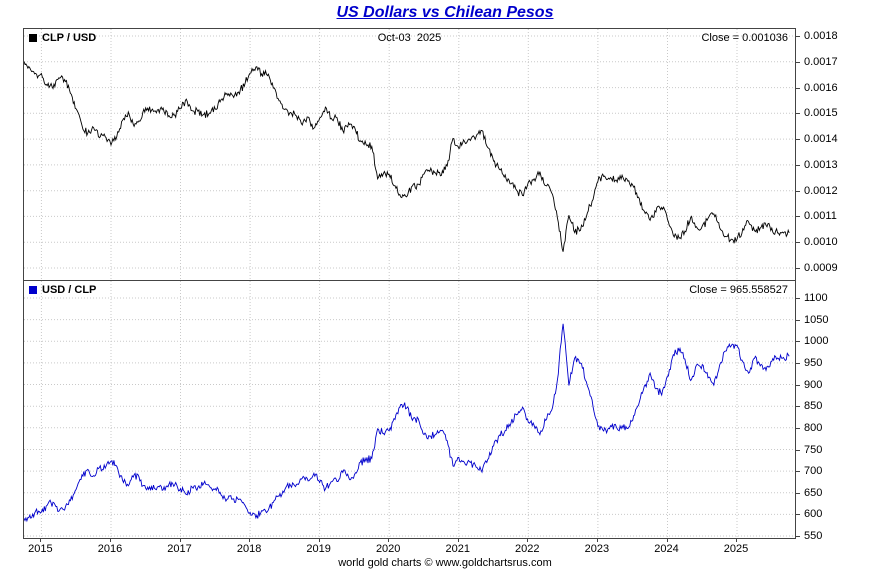 Image resolution: width=890 pixels, height=575 pixels. Describe the element at coordinates (666, 549) in the screenshot. I see `x-tick-year-label: 2024` at that location.